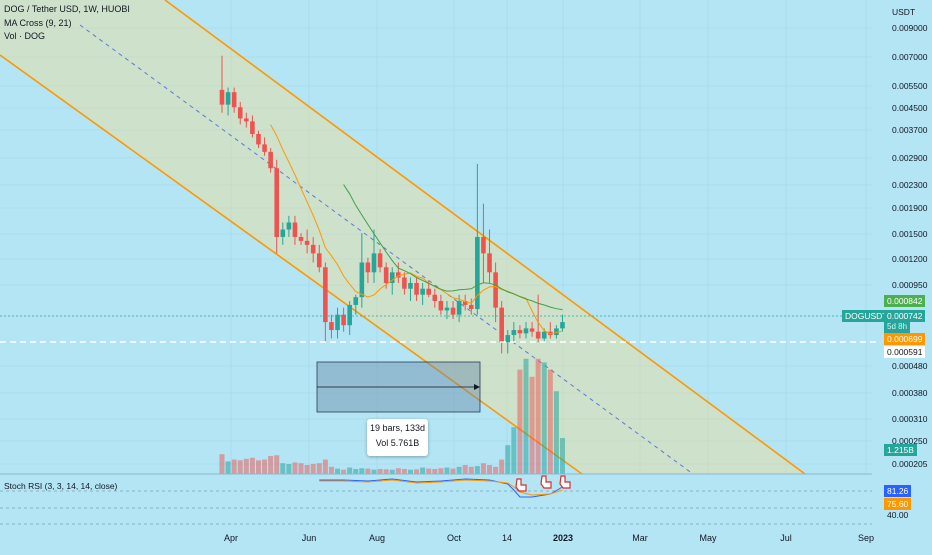  I want to click on stoch-rsi-legend: Stoch RSI (3, 3, 14, 14, close), so click(61, 486).